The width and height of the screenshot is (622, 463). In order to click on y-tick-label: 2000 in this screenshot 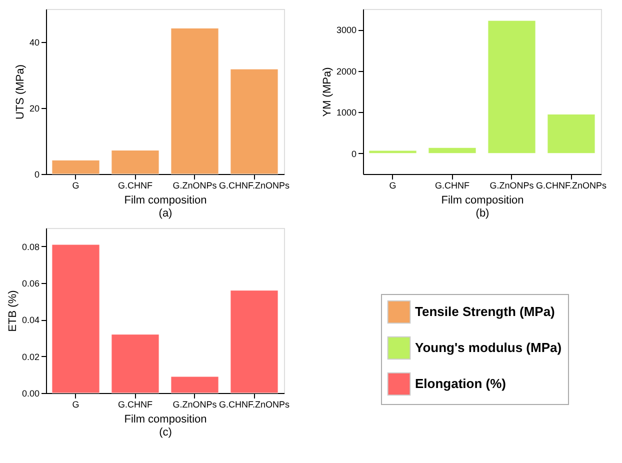, I will do `click(346, 71)`.